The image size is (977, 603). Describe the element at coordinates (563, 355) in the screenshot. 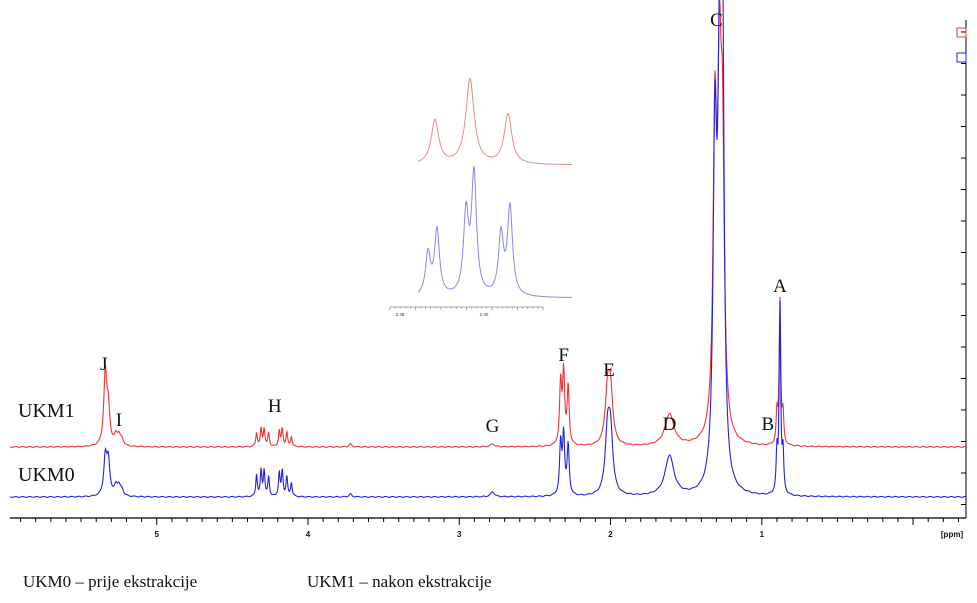

I see `peak-label-f: F` at that location.